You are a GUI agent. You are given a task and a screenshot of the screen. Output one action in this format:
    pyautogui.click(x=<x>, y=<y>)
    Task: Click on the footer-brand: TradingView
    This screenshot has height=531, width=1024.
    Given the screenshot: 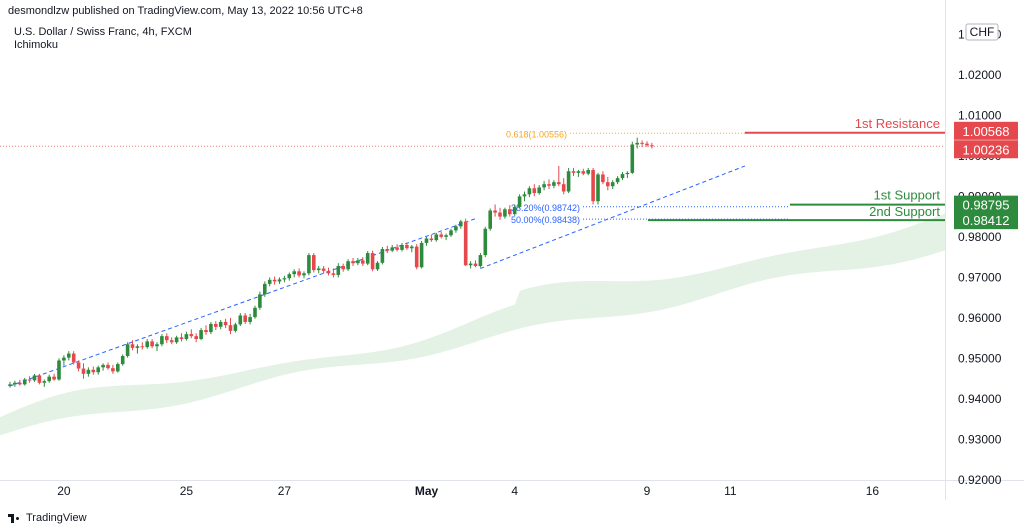 What is the action you would take?
    pyautogui.click(x=56, y=518)
    